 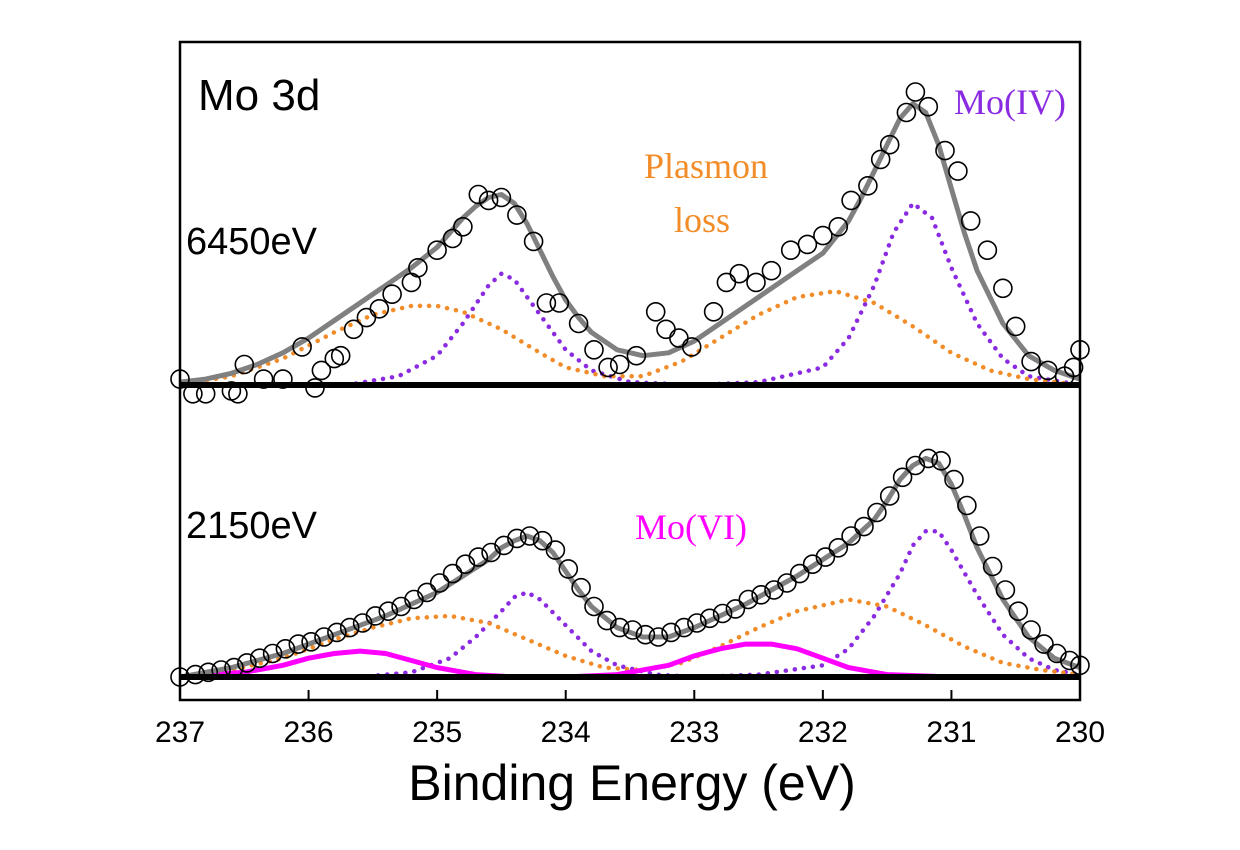 What do you see at coordinates (630, 338) in the screenshot?
I see `component-plasmon-loss` at bounding box center [630, 338].